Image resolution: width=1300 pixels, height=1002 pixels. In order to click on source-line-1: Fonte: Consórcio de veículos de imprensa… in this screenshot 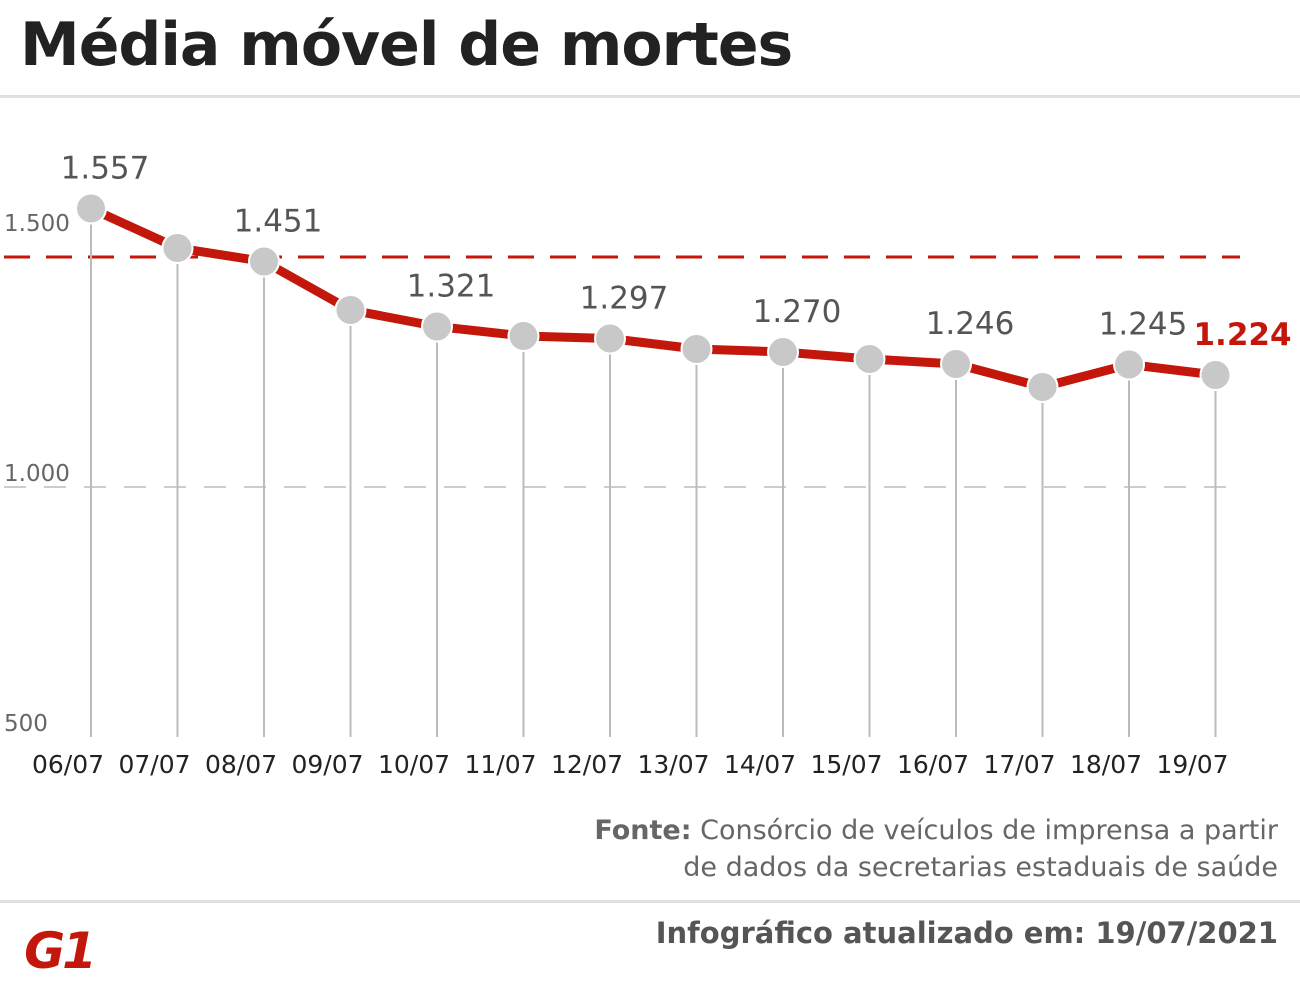, I will do `click(878, 830)`.